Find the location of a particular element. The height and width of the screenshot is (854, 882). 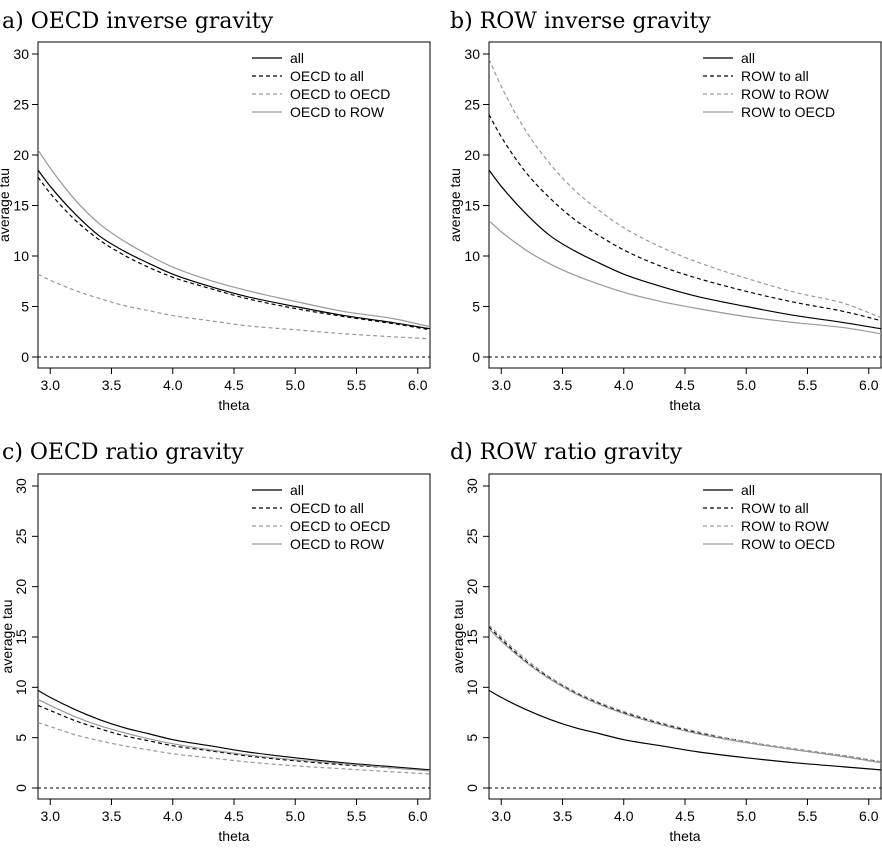

panel-title: a) OECD inverse gravity is located at coordinates (138, 21).